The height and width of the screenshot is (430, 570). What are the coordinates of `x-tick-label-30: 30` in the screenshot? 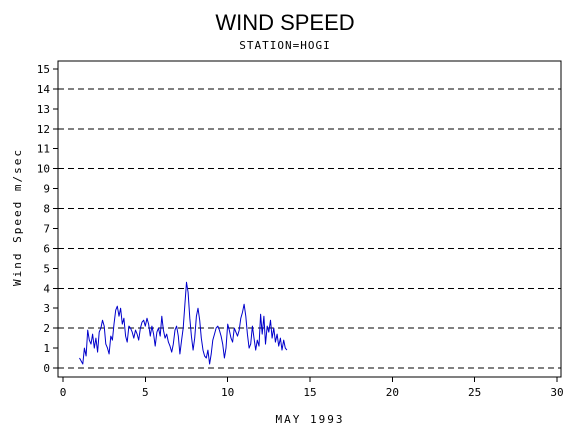 It's located at (556, 392).